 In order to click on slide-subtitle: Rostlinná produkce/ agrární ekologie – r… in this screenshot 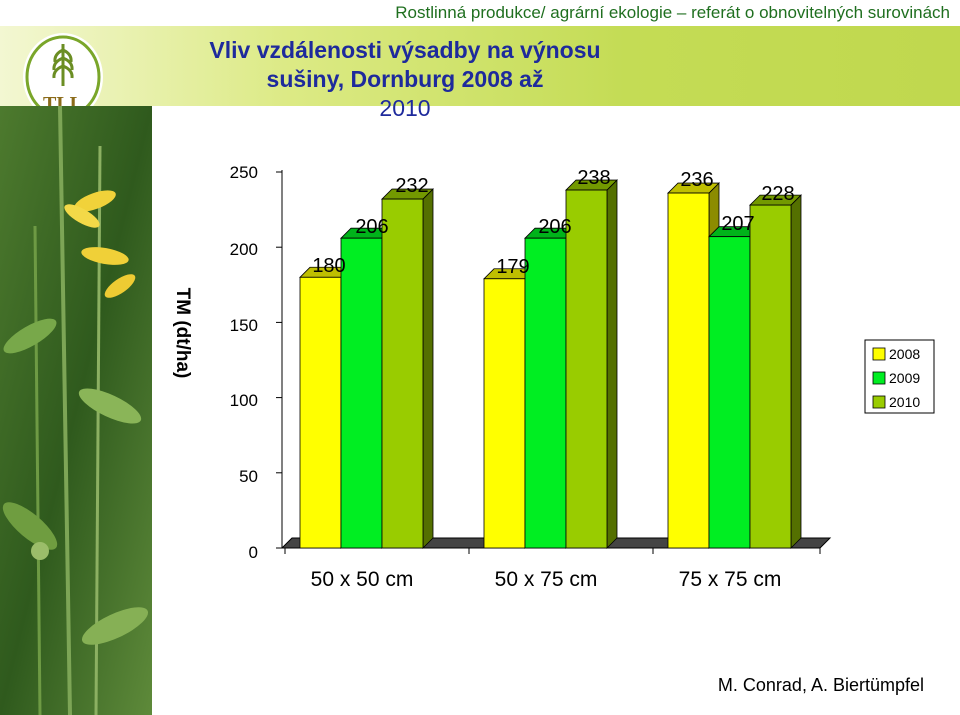, I will do `click(672, 12)`.